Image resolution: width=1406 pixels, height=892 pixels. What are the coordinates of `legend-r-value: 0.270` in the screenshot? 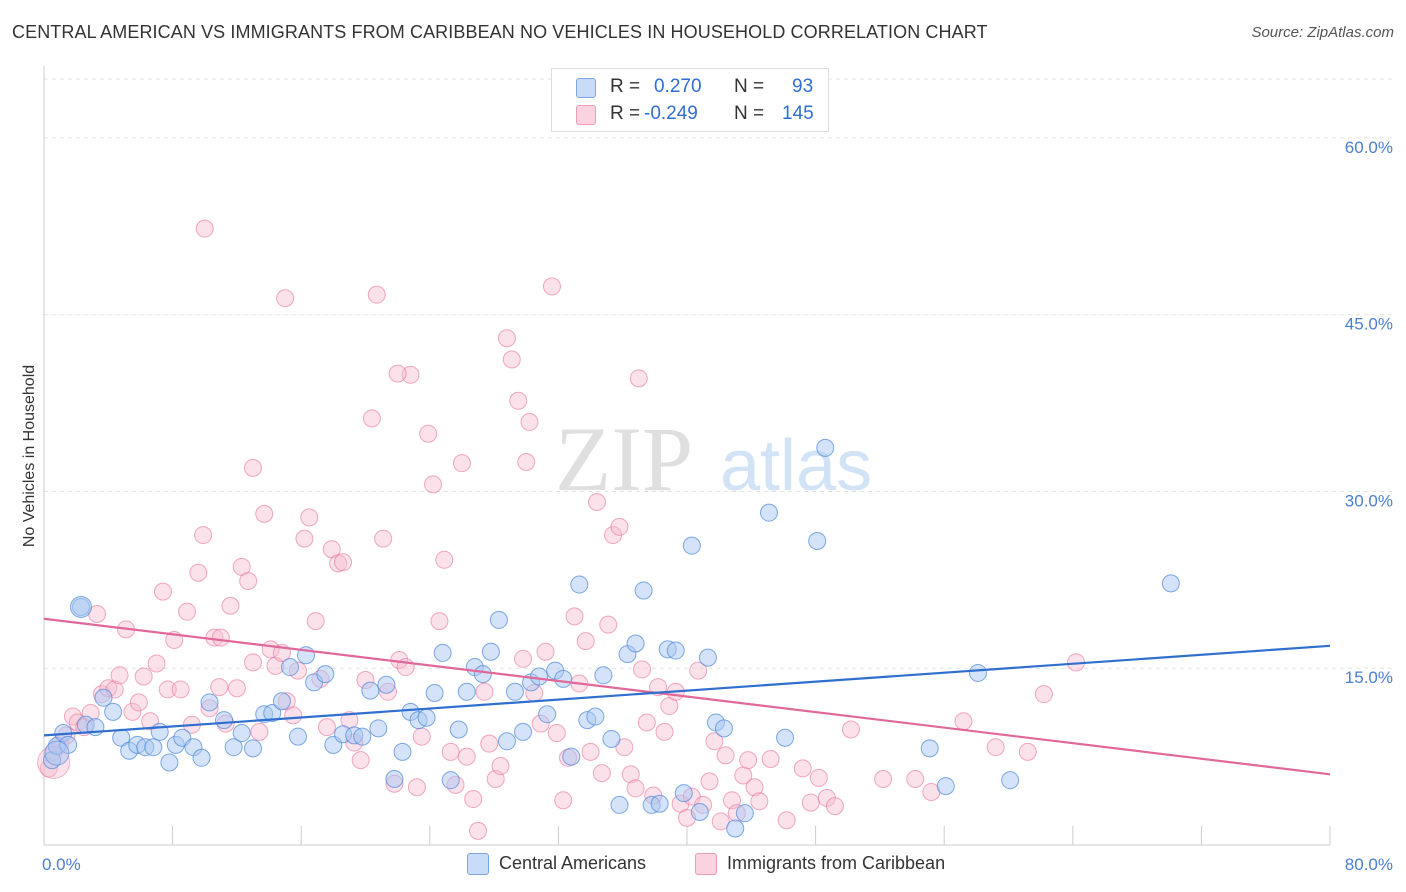 It's located at (678, 86).